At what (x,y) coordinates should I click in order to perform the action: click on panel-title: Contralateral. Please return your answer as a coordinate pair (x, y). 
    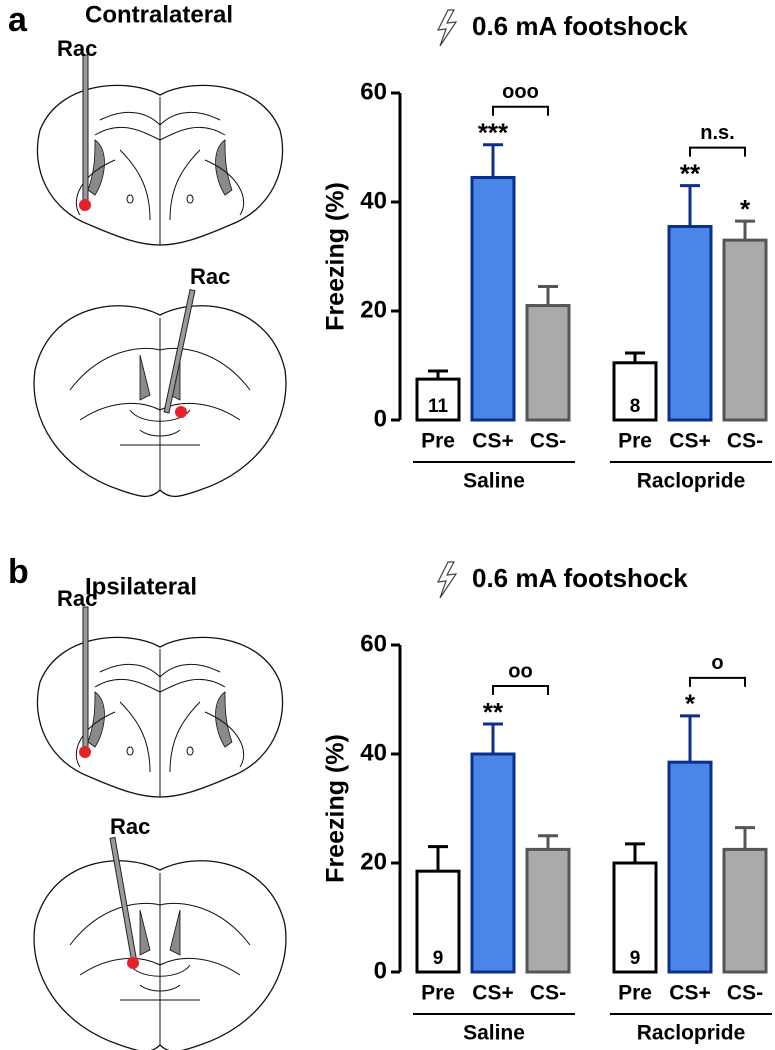
    Looking at the image, I should click on (159, 14).